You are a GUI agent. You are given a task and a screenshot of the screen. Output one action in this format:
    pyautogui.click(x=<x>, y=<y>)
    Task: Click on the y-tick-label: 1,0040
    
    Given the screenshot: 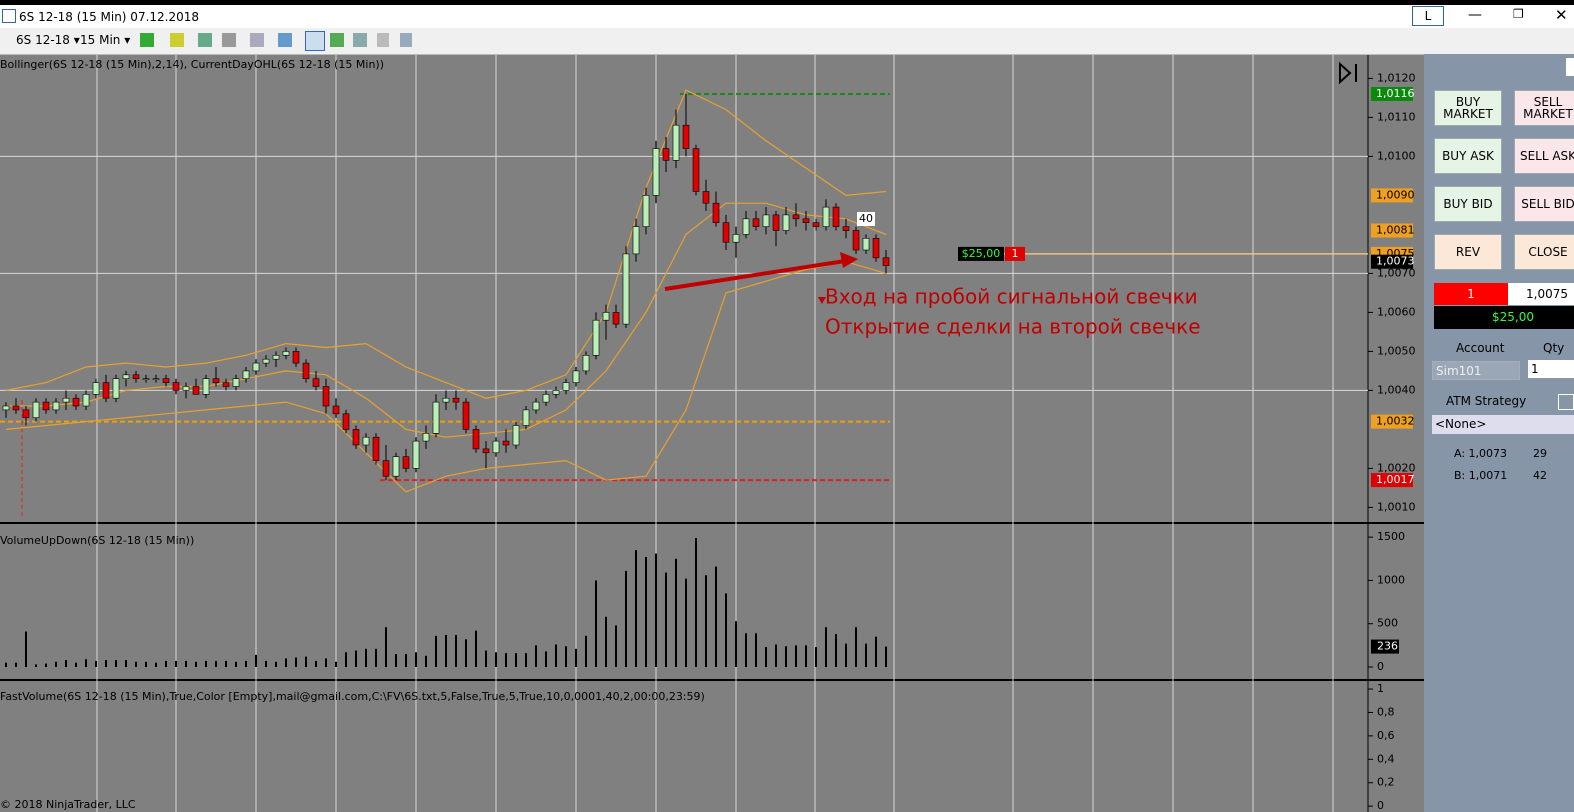 What is the action you would take?
    pyautogui.click(x=1396, y=389)
    